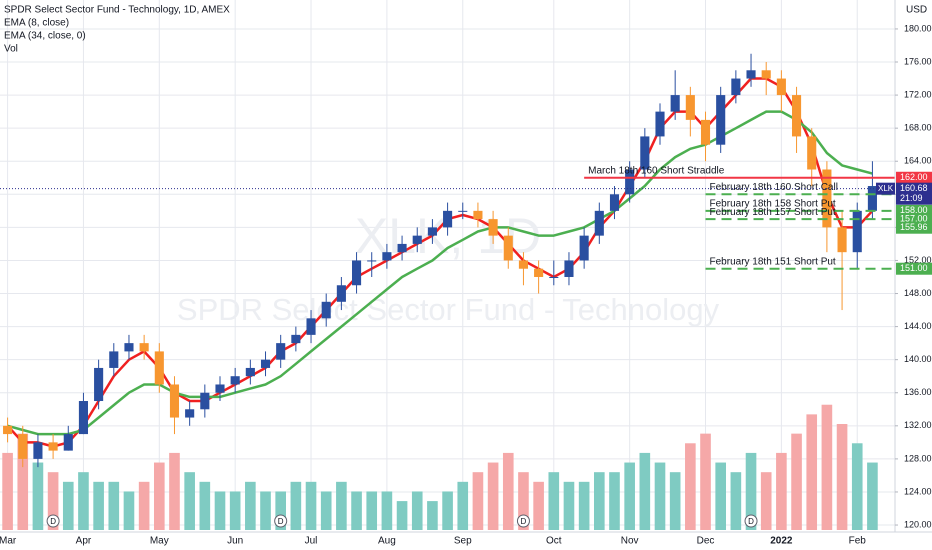 This screenshot has width=932, height=550. What do you see at coordinates (914, 218) in the screenshot?
I see `price-tag-label: 157.00` at bounding box center [914, 218].